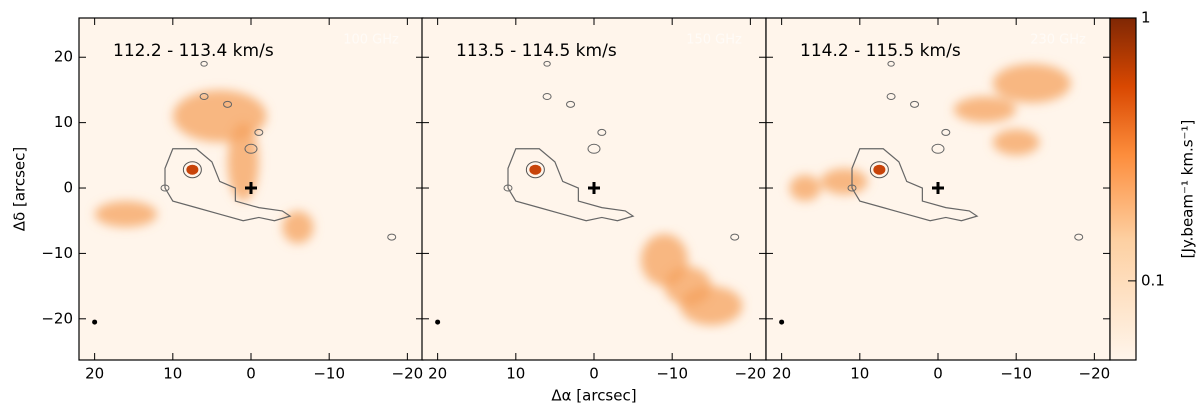  What do you see at coordinates (57, 253) in the screenshot?
I see `y-tick-label: −10` at bounding box center [57, 253].